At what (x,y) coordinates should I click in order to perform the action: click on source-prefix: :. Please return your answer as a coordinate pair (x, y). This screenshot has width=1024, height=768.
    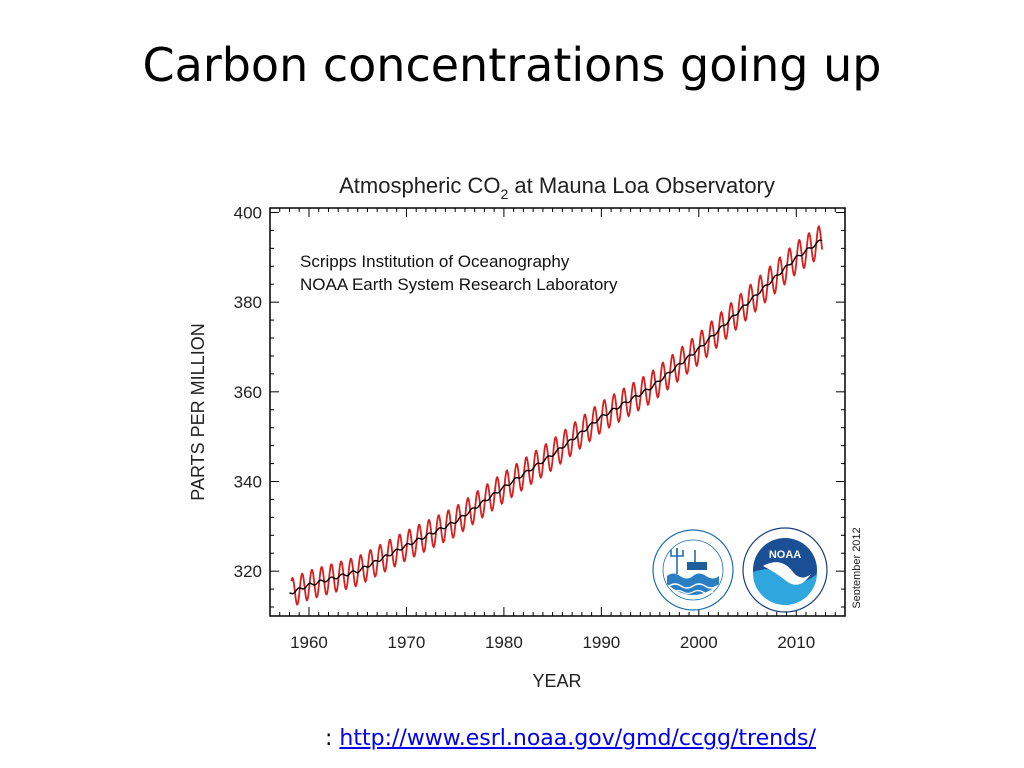
    Looking at the image, I should click on (332, 738).